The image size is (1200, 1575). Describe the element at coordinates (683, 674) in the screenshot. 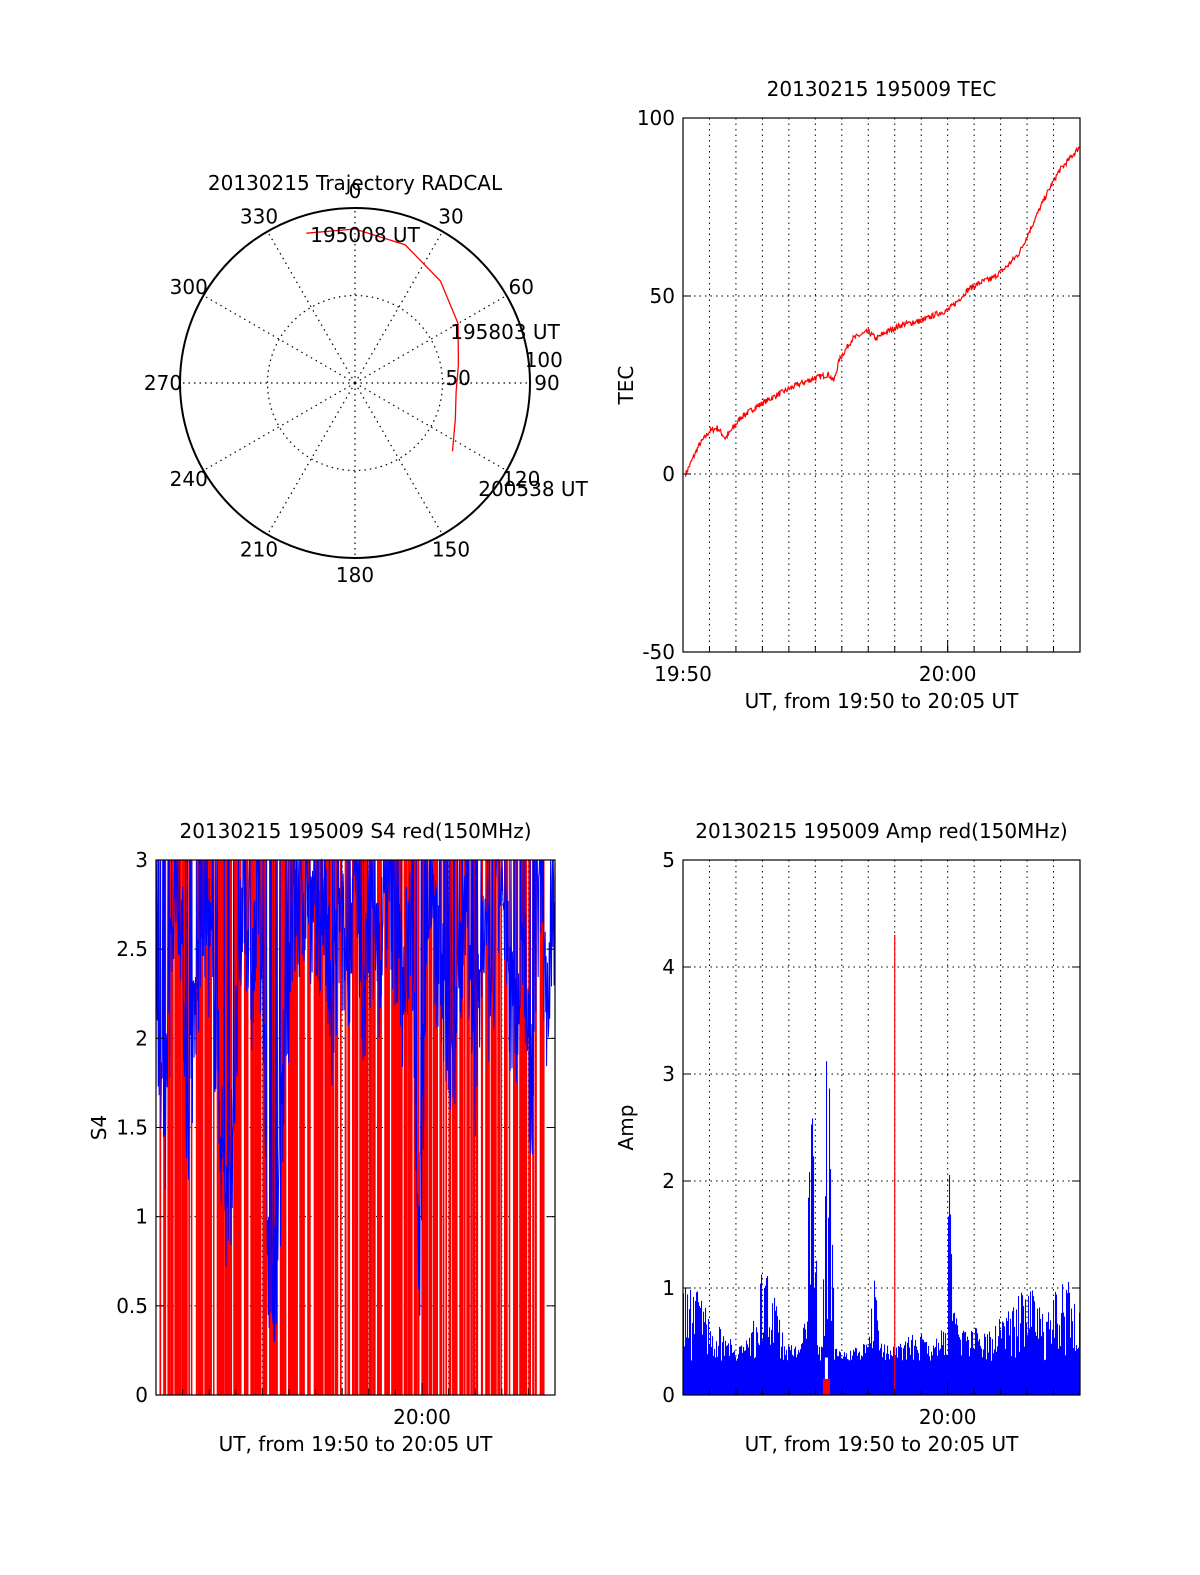

I see `x-tick-label: 19:50` at that location.